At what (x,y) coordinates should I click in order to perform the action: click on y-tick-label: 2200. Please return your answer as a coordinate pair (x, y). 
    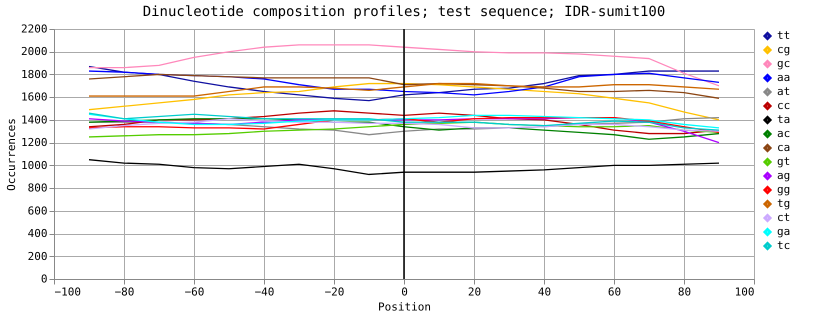
    Looking at the image, I should click on (34, 29).